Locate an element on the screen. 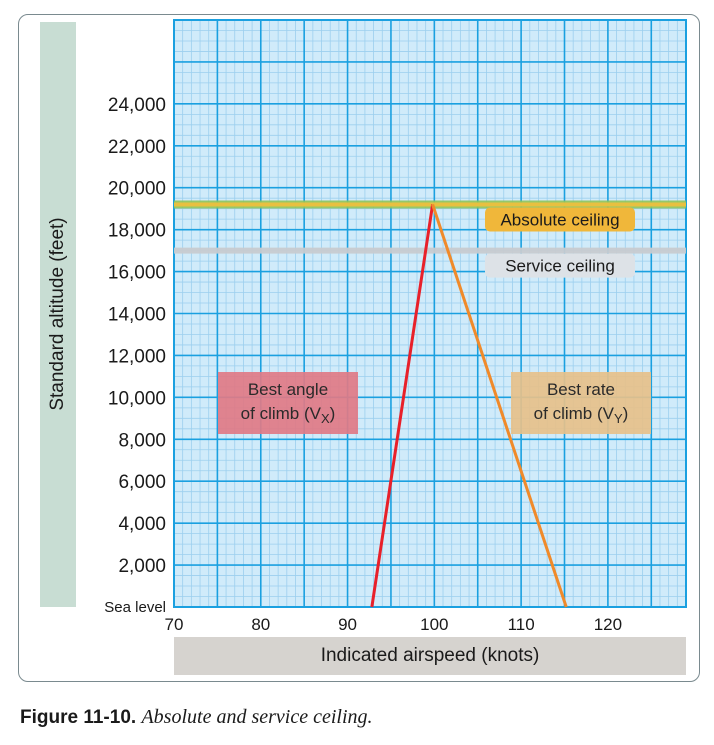 The height and width of the screenshot is (745, 714). y-tick-label: 24,000 is located at coordinates (137, 105).